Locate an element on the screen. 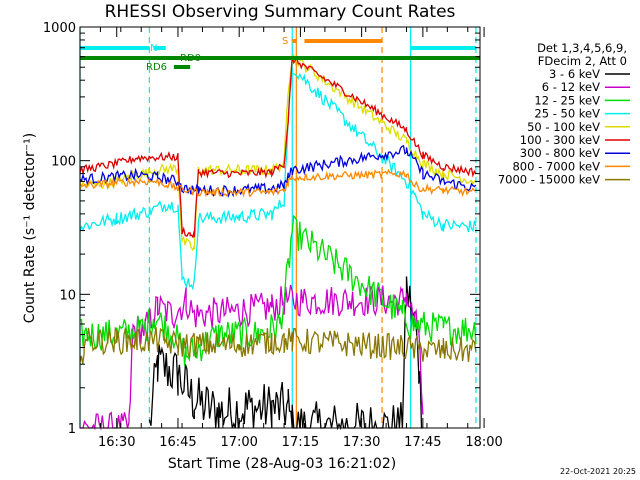 This screenshot has height=480, width=640. legend-label-800-7000-kev: 800 - 7000 keV is located at coordinates (556, 166).